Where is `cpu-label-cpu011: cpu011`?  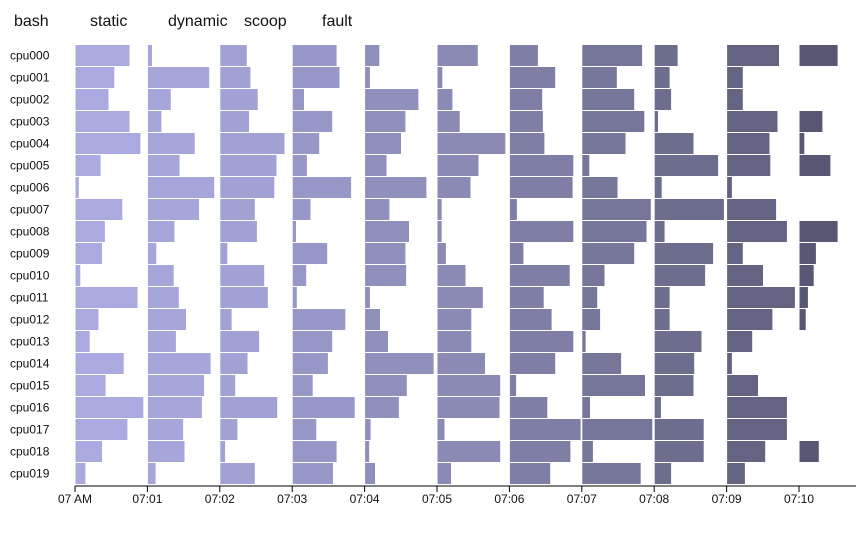
cpu-label-cpu011: cpu011 is located at coordinates (29, 298).